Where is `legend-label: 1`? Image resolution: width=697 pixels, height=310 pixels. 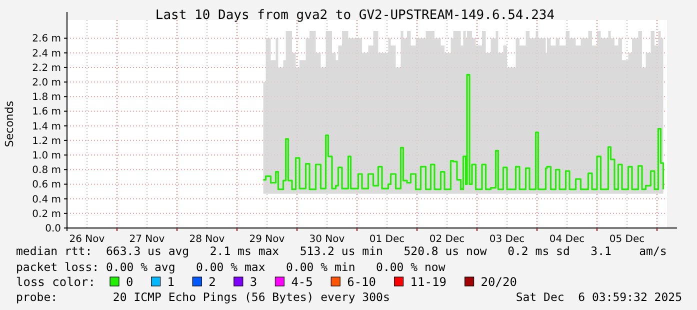 legend-label: 1 is located at coordinates (171, 282).